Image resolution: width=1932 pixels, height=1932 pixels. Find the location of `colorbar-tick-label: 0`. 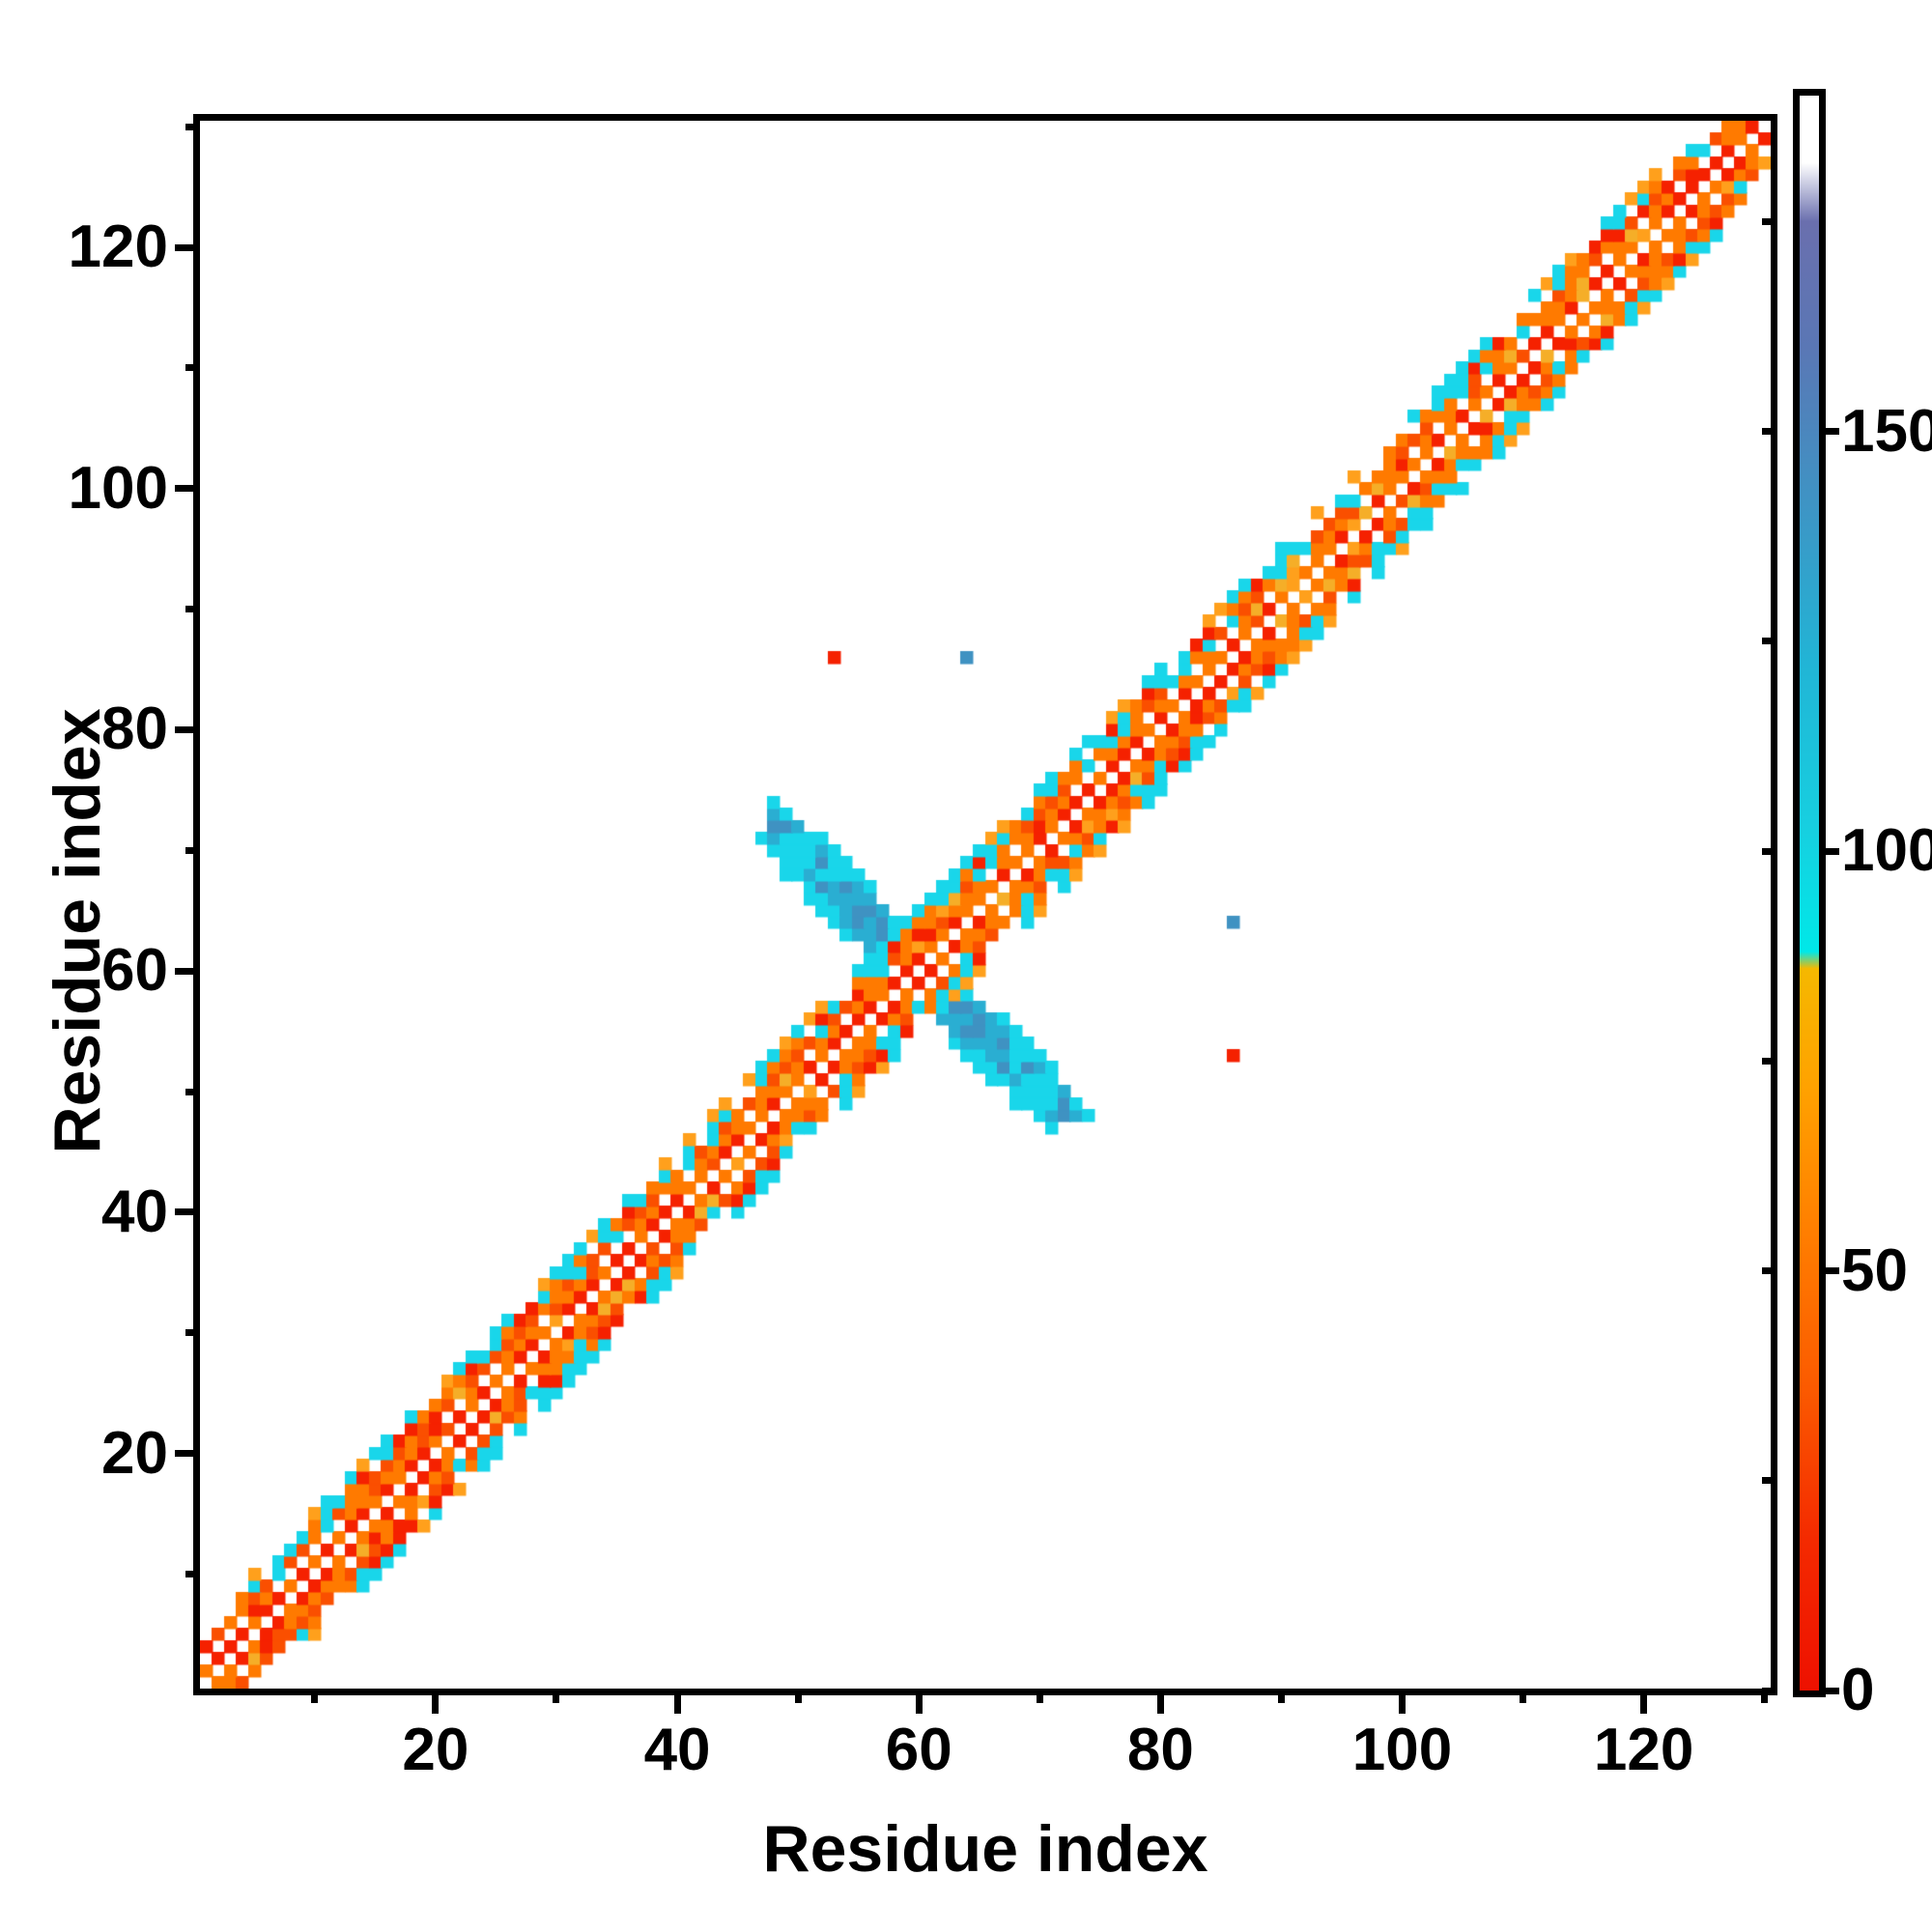

colorbar-tick-label: 0 is located at coordinates (1858, 1690).